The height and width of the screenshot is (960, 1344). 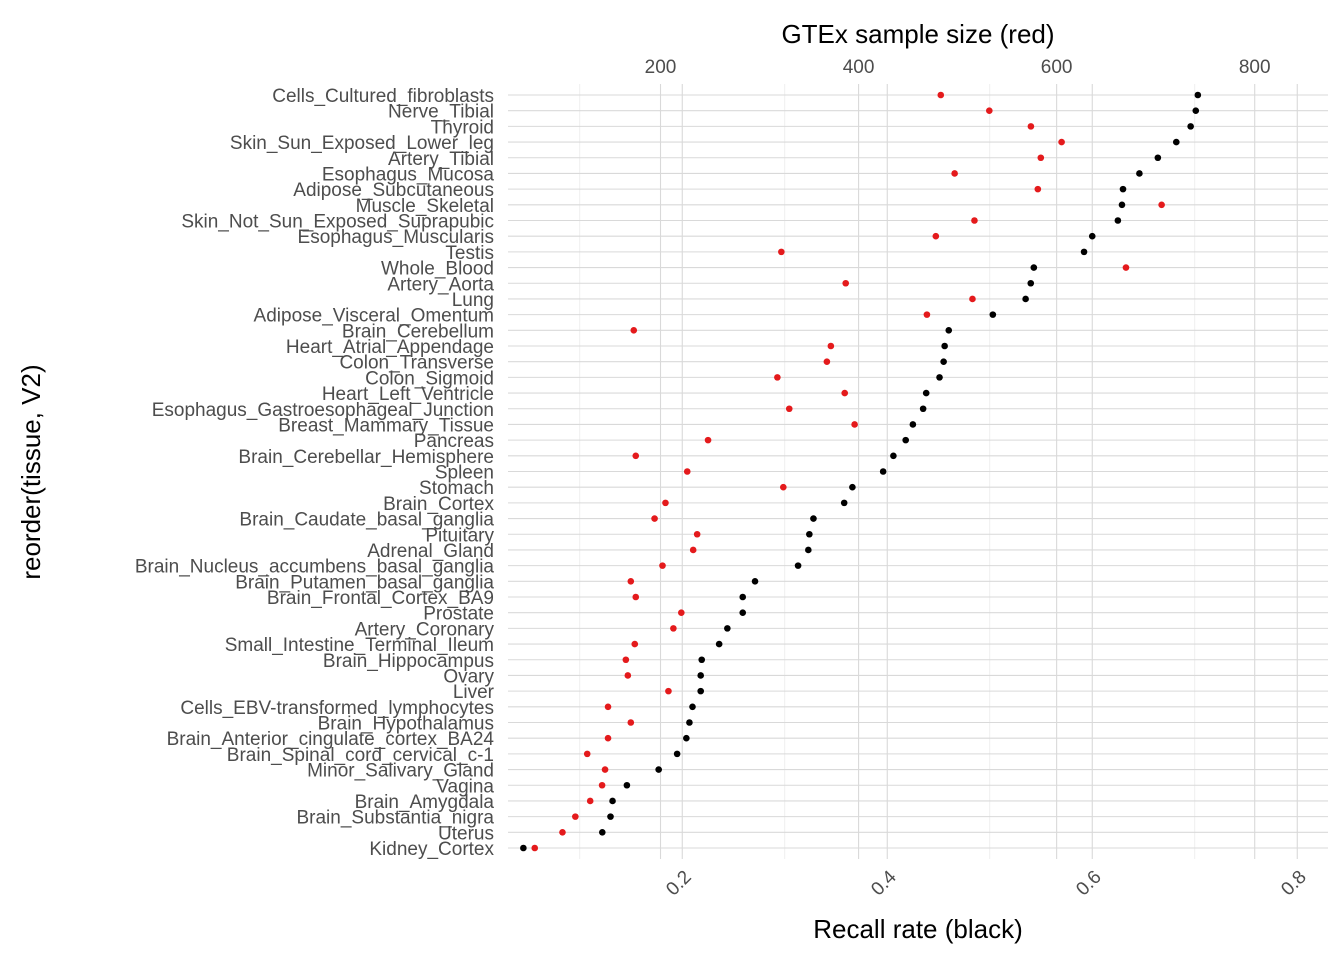 What do you see at coordinates (474, 692) in the screenshot?
I see `y-tick-label: Liver` at bounding box center [474, 692].